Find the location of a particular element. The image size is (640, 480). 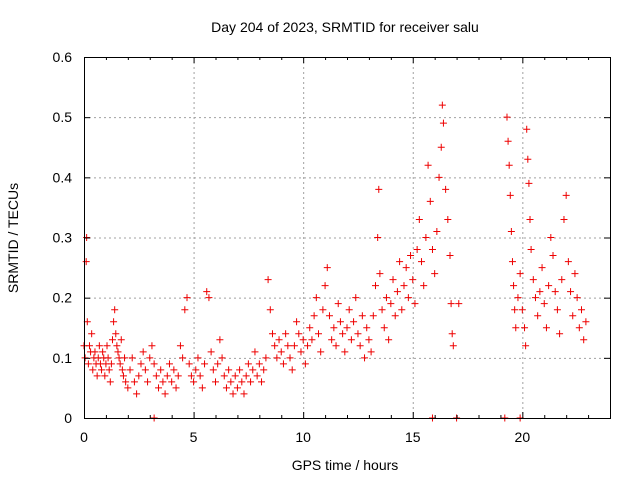

y-tick-label: 0 is located at coordinates (68, 418).